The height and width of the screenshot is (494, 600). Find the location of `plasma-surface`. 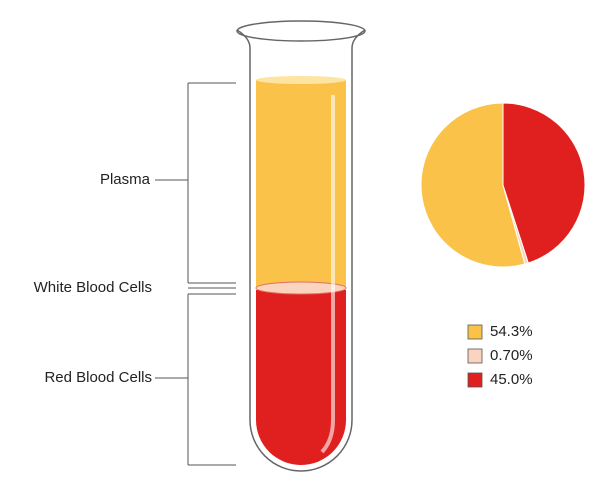

plasma-surface is located at coordinates (301, 80).